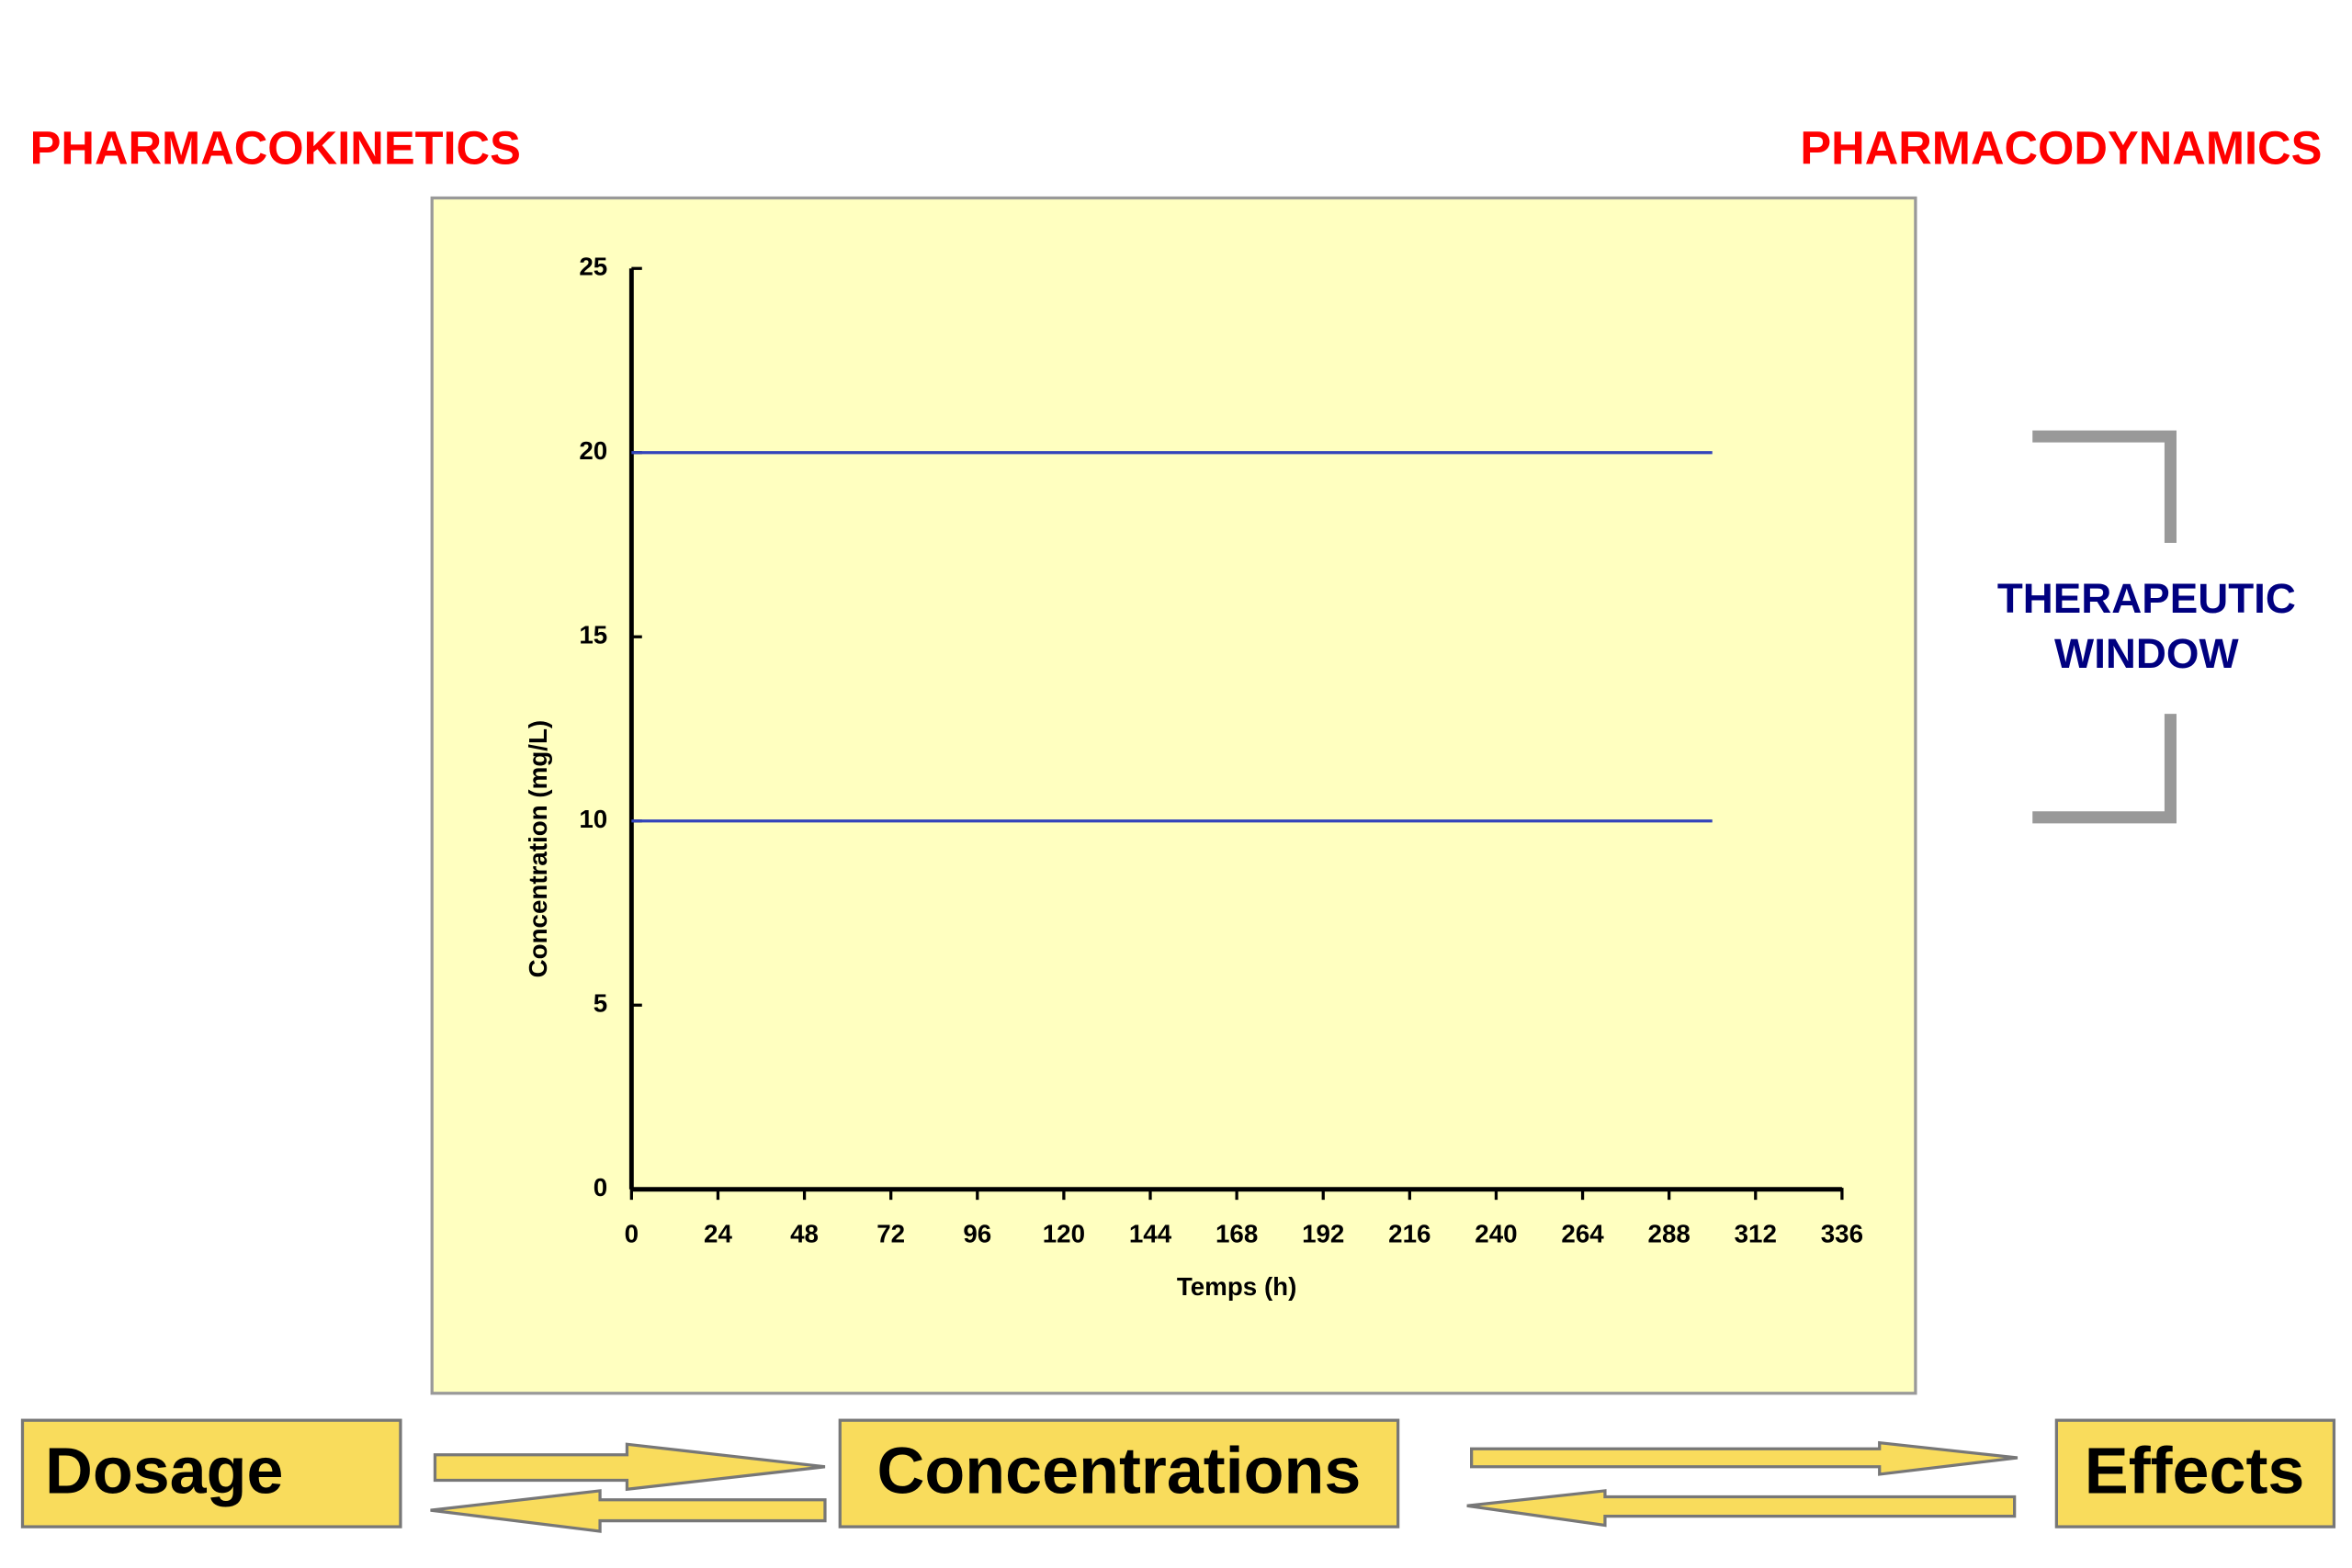 This screenshot has width=2352, height=1568. I want to click on window-label: THERAPEUTIC, so click(2147, 598).